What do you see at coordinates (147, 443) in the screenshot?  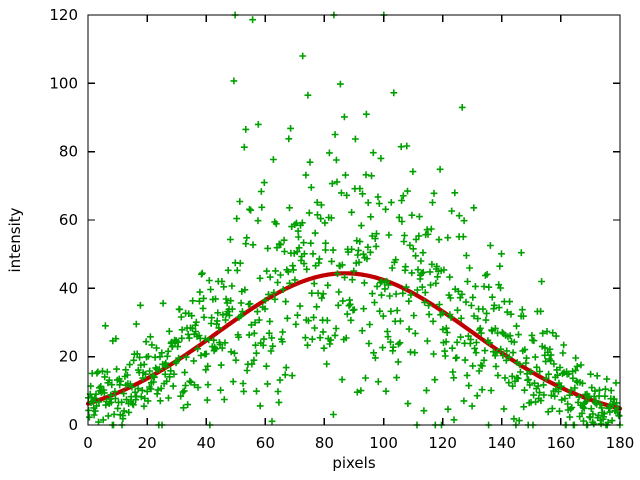 I see `x-tick-label: 20` at bounding box center [147, 443].